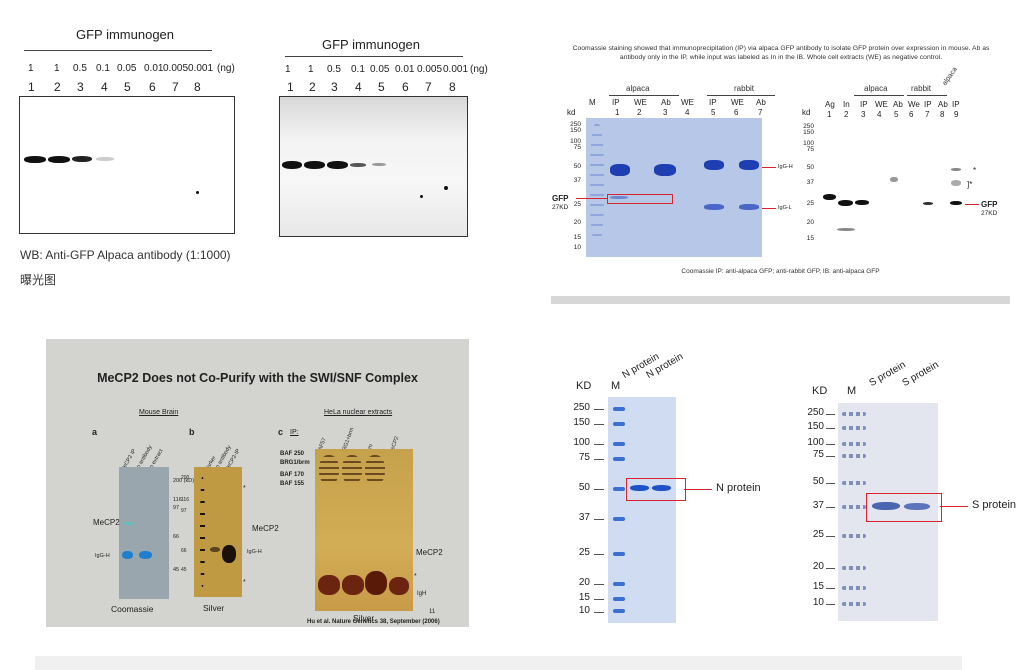 The image size is (1033, 670). Describe the element at coordinates (810, 203) in the screenshot. I see `wb-marker-25: 25` at that location.